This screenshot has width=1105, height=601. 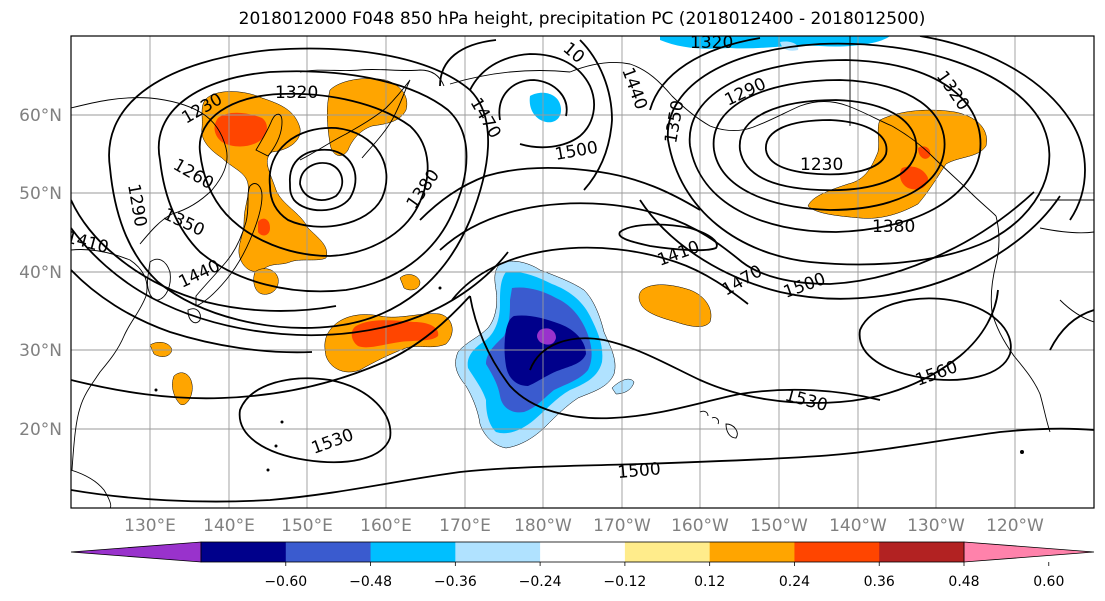 What do you see at coordinates (40, 351) in the screenshot?
I see `lat-label: 30°N` at bounding box center [40, 351].